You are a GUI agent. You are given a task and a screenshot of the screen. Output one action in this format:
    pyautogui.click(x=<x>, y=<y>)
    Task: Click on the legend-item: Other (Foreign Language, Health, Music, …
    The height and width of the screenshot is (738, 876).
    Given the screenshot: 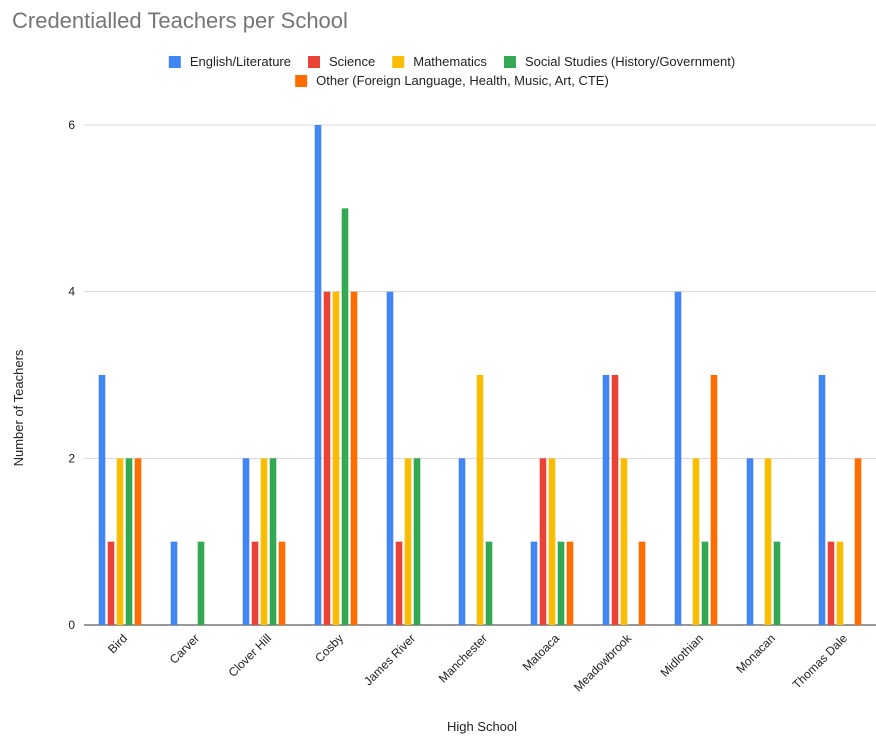 What is the action you would take?
    pyautogui.click(x=452, y=80)
    